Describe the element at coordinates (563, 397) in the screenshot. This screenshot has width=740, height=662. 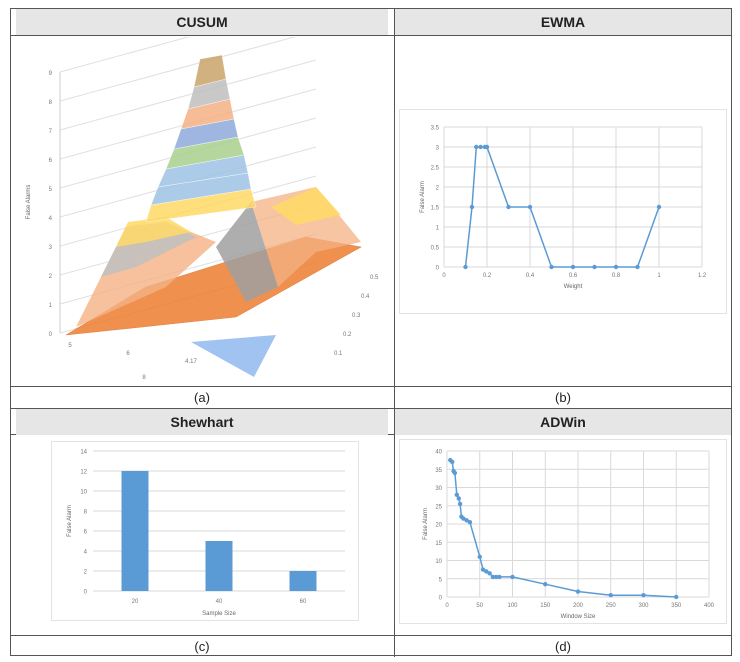
I see `panel-caption-b: (b)` at that location.